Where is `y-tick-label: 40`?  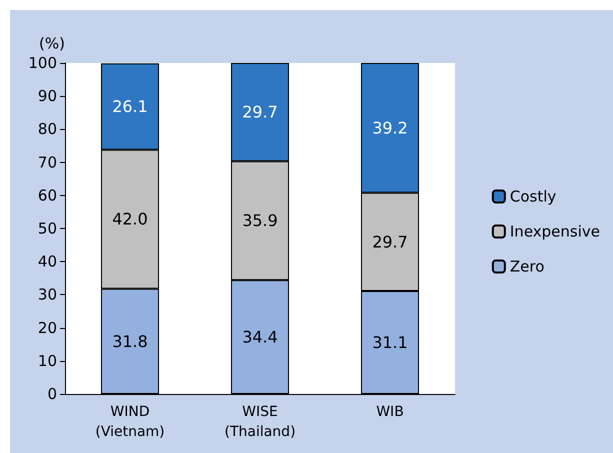 y-tick-label: 40 is located at coordinates (47, 261).